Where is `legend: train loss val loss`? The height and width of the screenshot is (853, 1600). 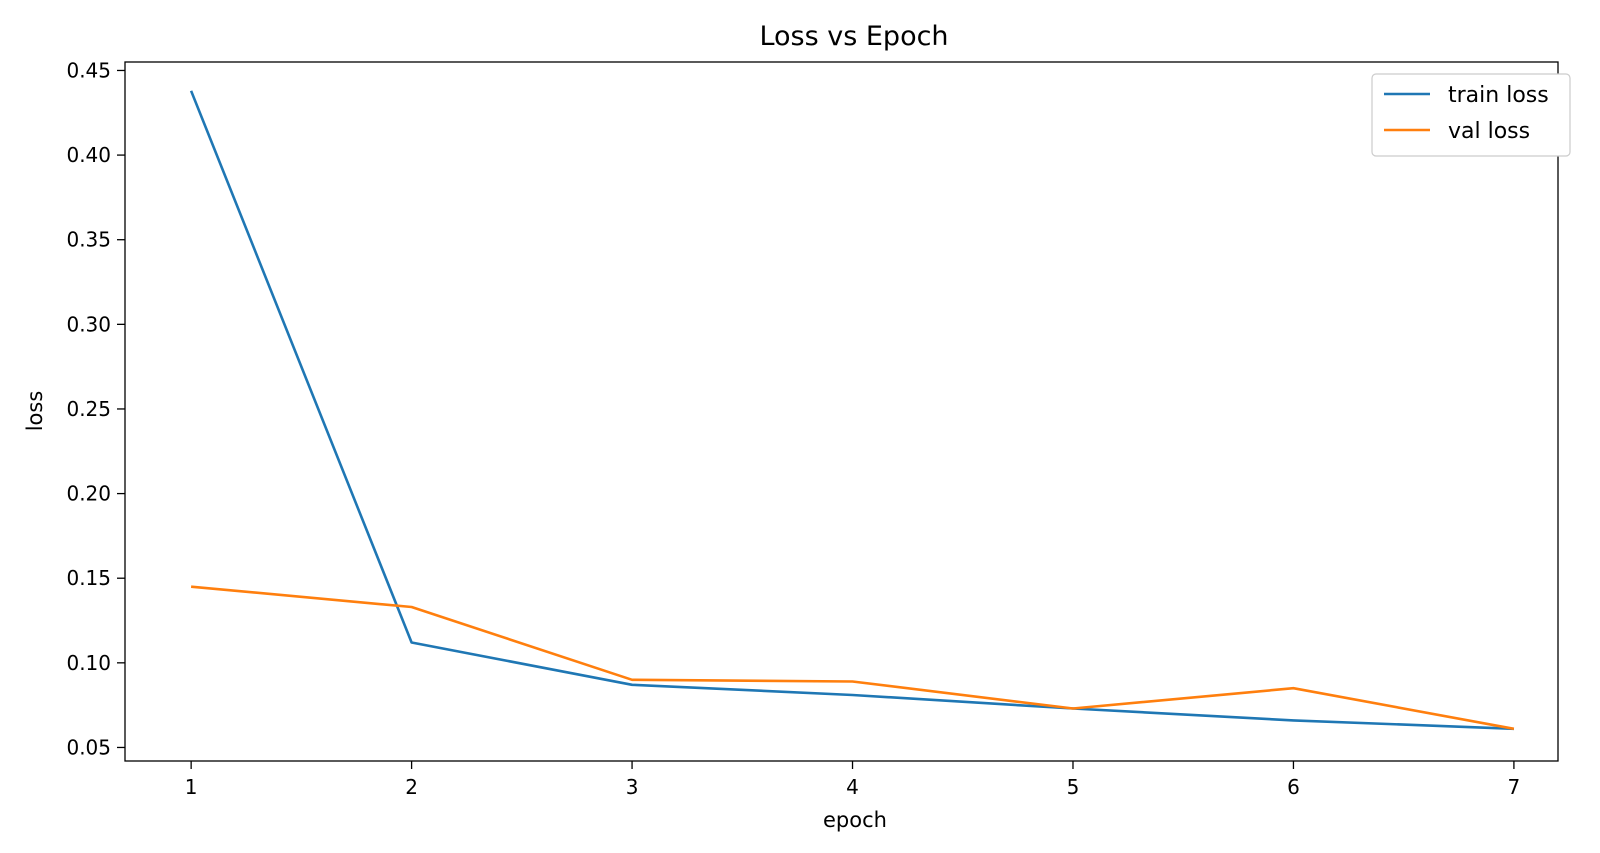
legend: train loss val loss is located at coordinates (1471, 115).